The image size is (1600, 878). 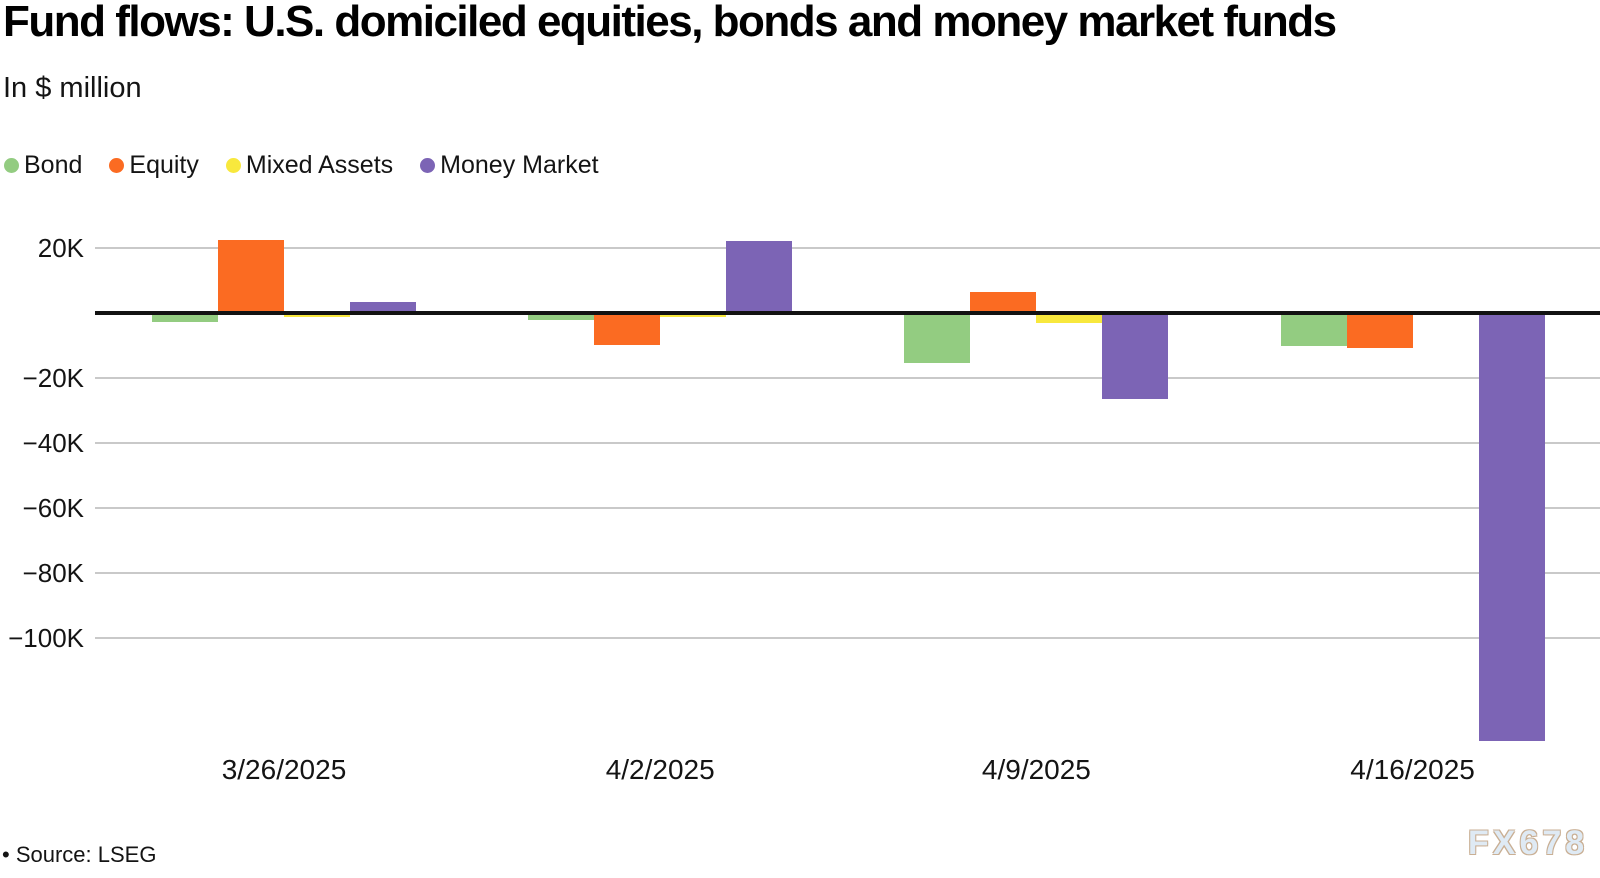 I want to click on bar-mixed-assets-4/9/2025, so click(x=1069, y=318).